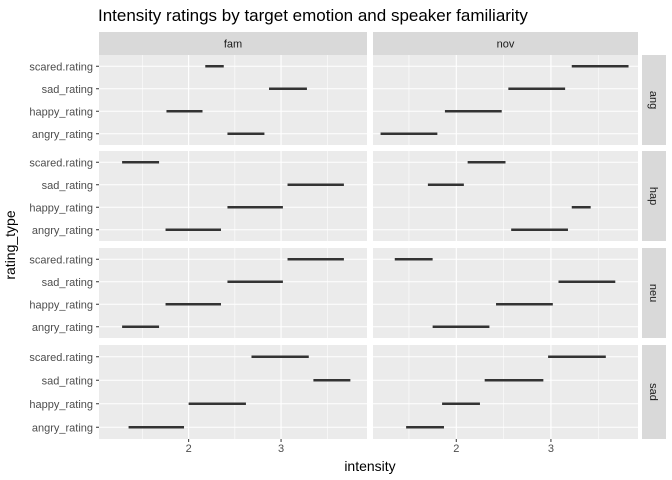 The image size is (672, 480). What do you see at coordinates (281, 449) in the screenshot?
I see `x-tick-label-fam-3: 3` at bounding box center [281, 449].